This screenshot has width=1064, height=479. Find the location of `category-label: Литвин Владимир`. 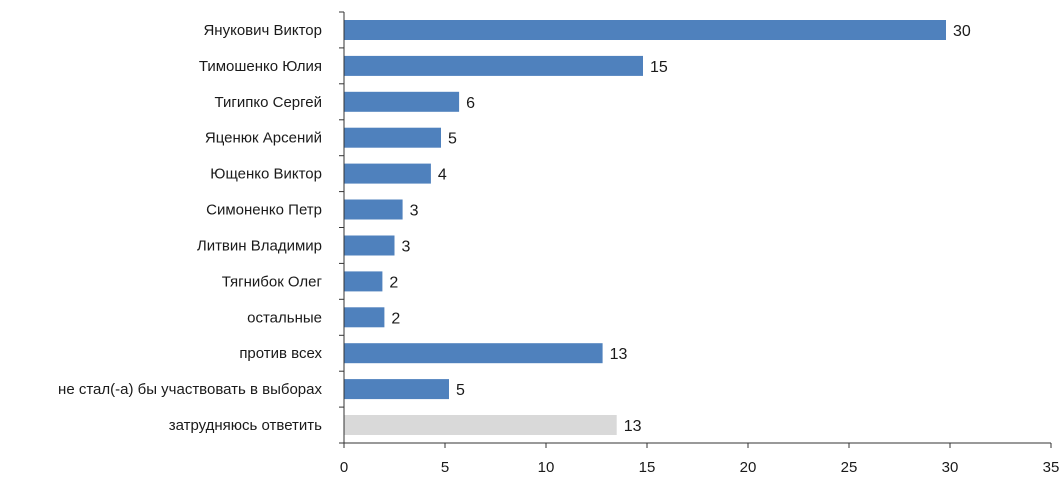

category-label: Литвин Владимир is located at coordinates (259, 246).